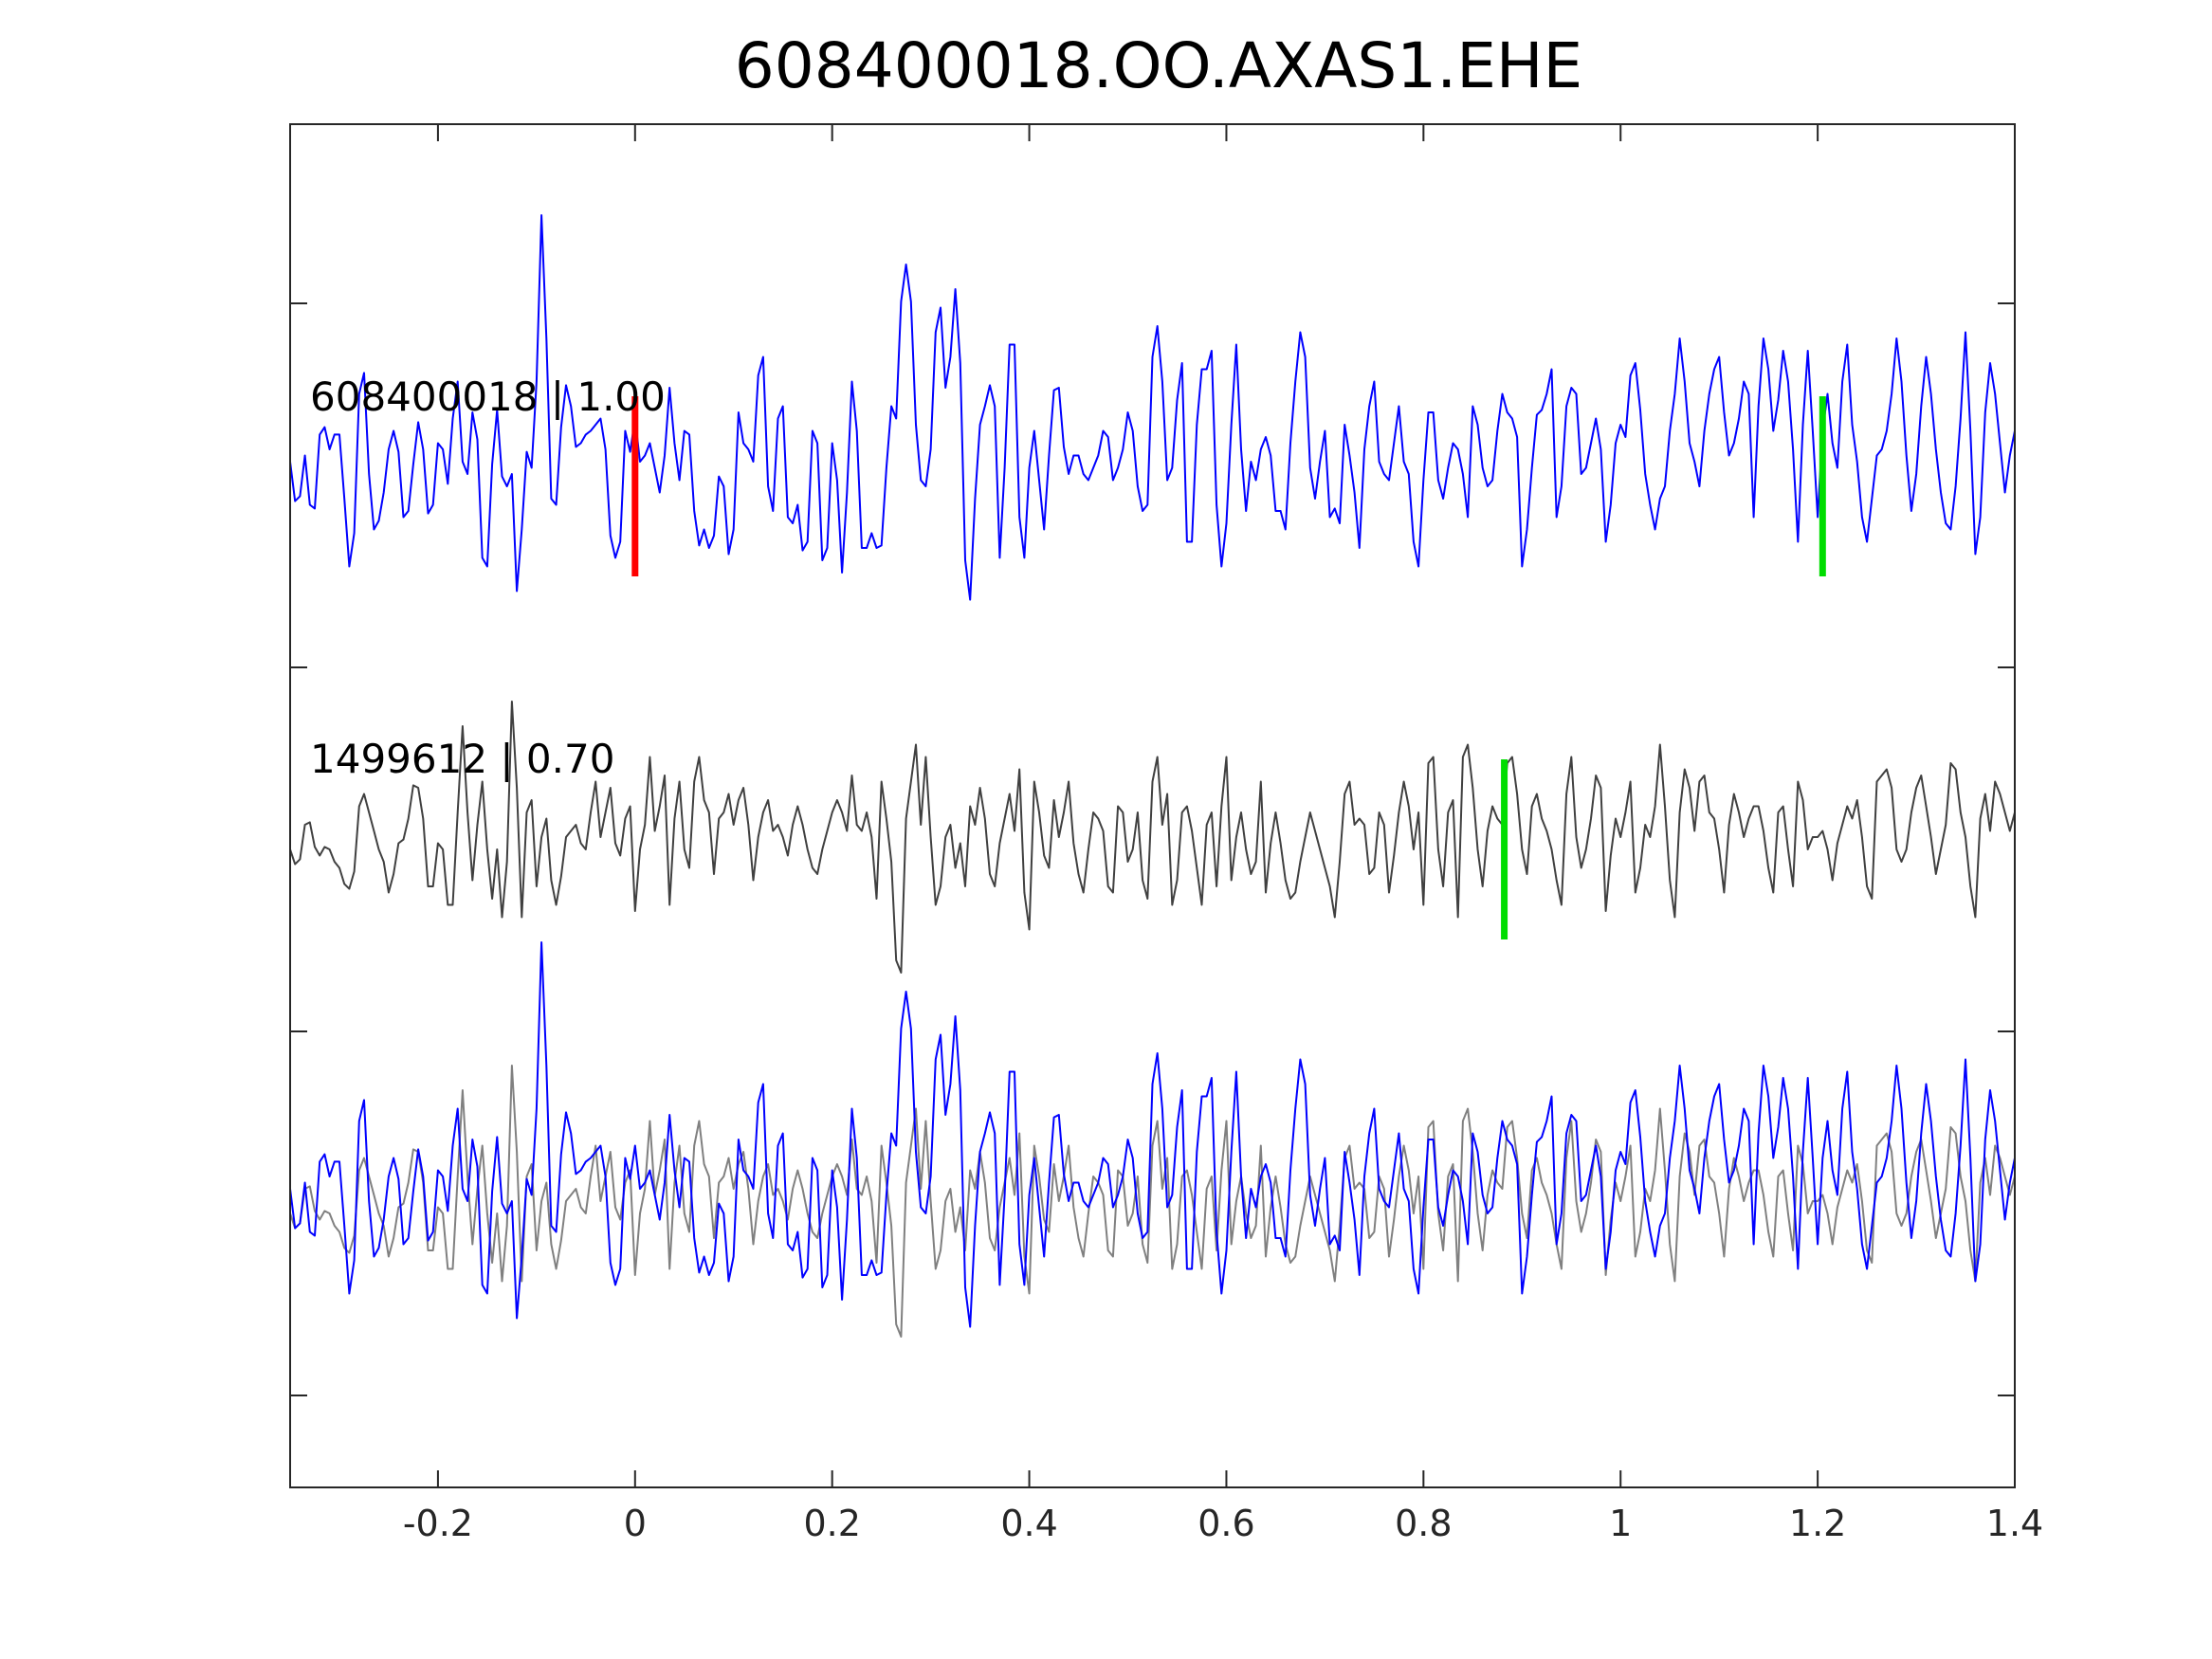 This screenshot has height=1659, width=2212. Describe the element at coordinates (438, 1523) in the screenshot. I see `x-tick-label-0: -0.2` at that location.